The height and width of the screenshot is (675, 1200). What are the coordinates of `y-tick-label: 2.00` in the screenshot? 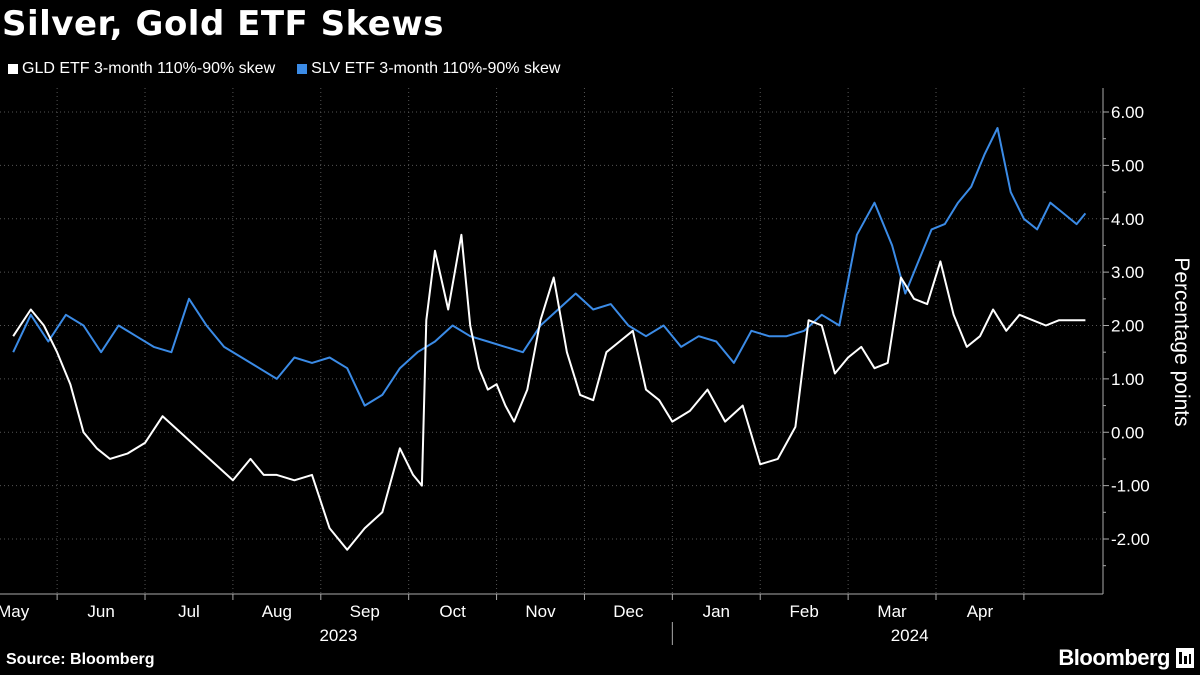 It's located at (1127, 326).